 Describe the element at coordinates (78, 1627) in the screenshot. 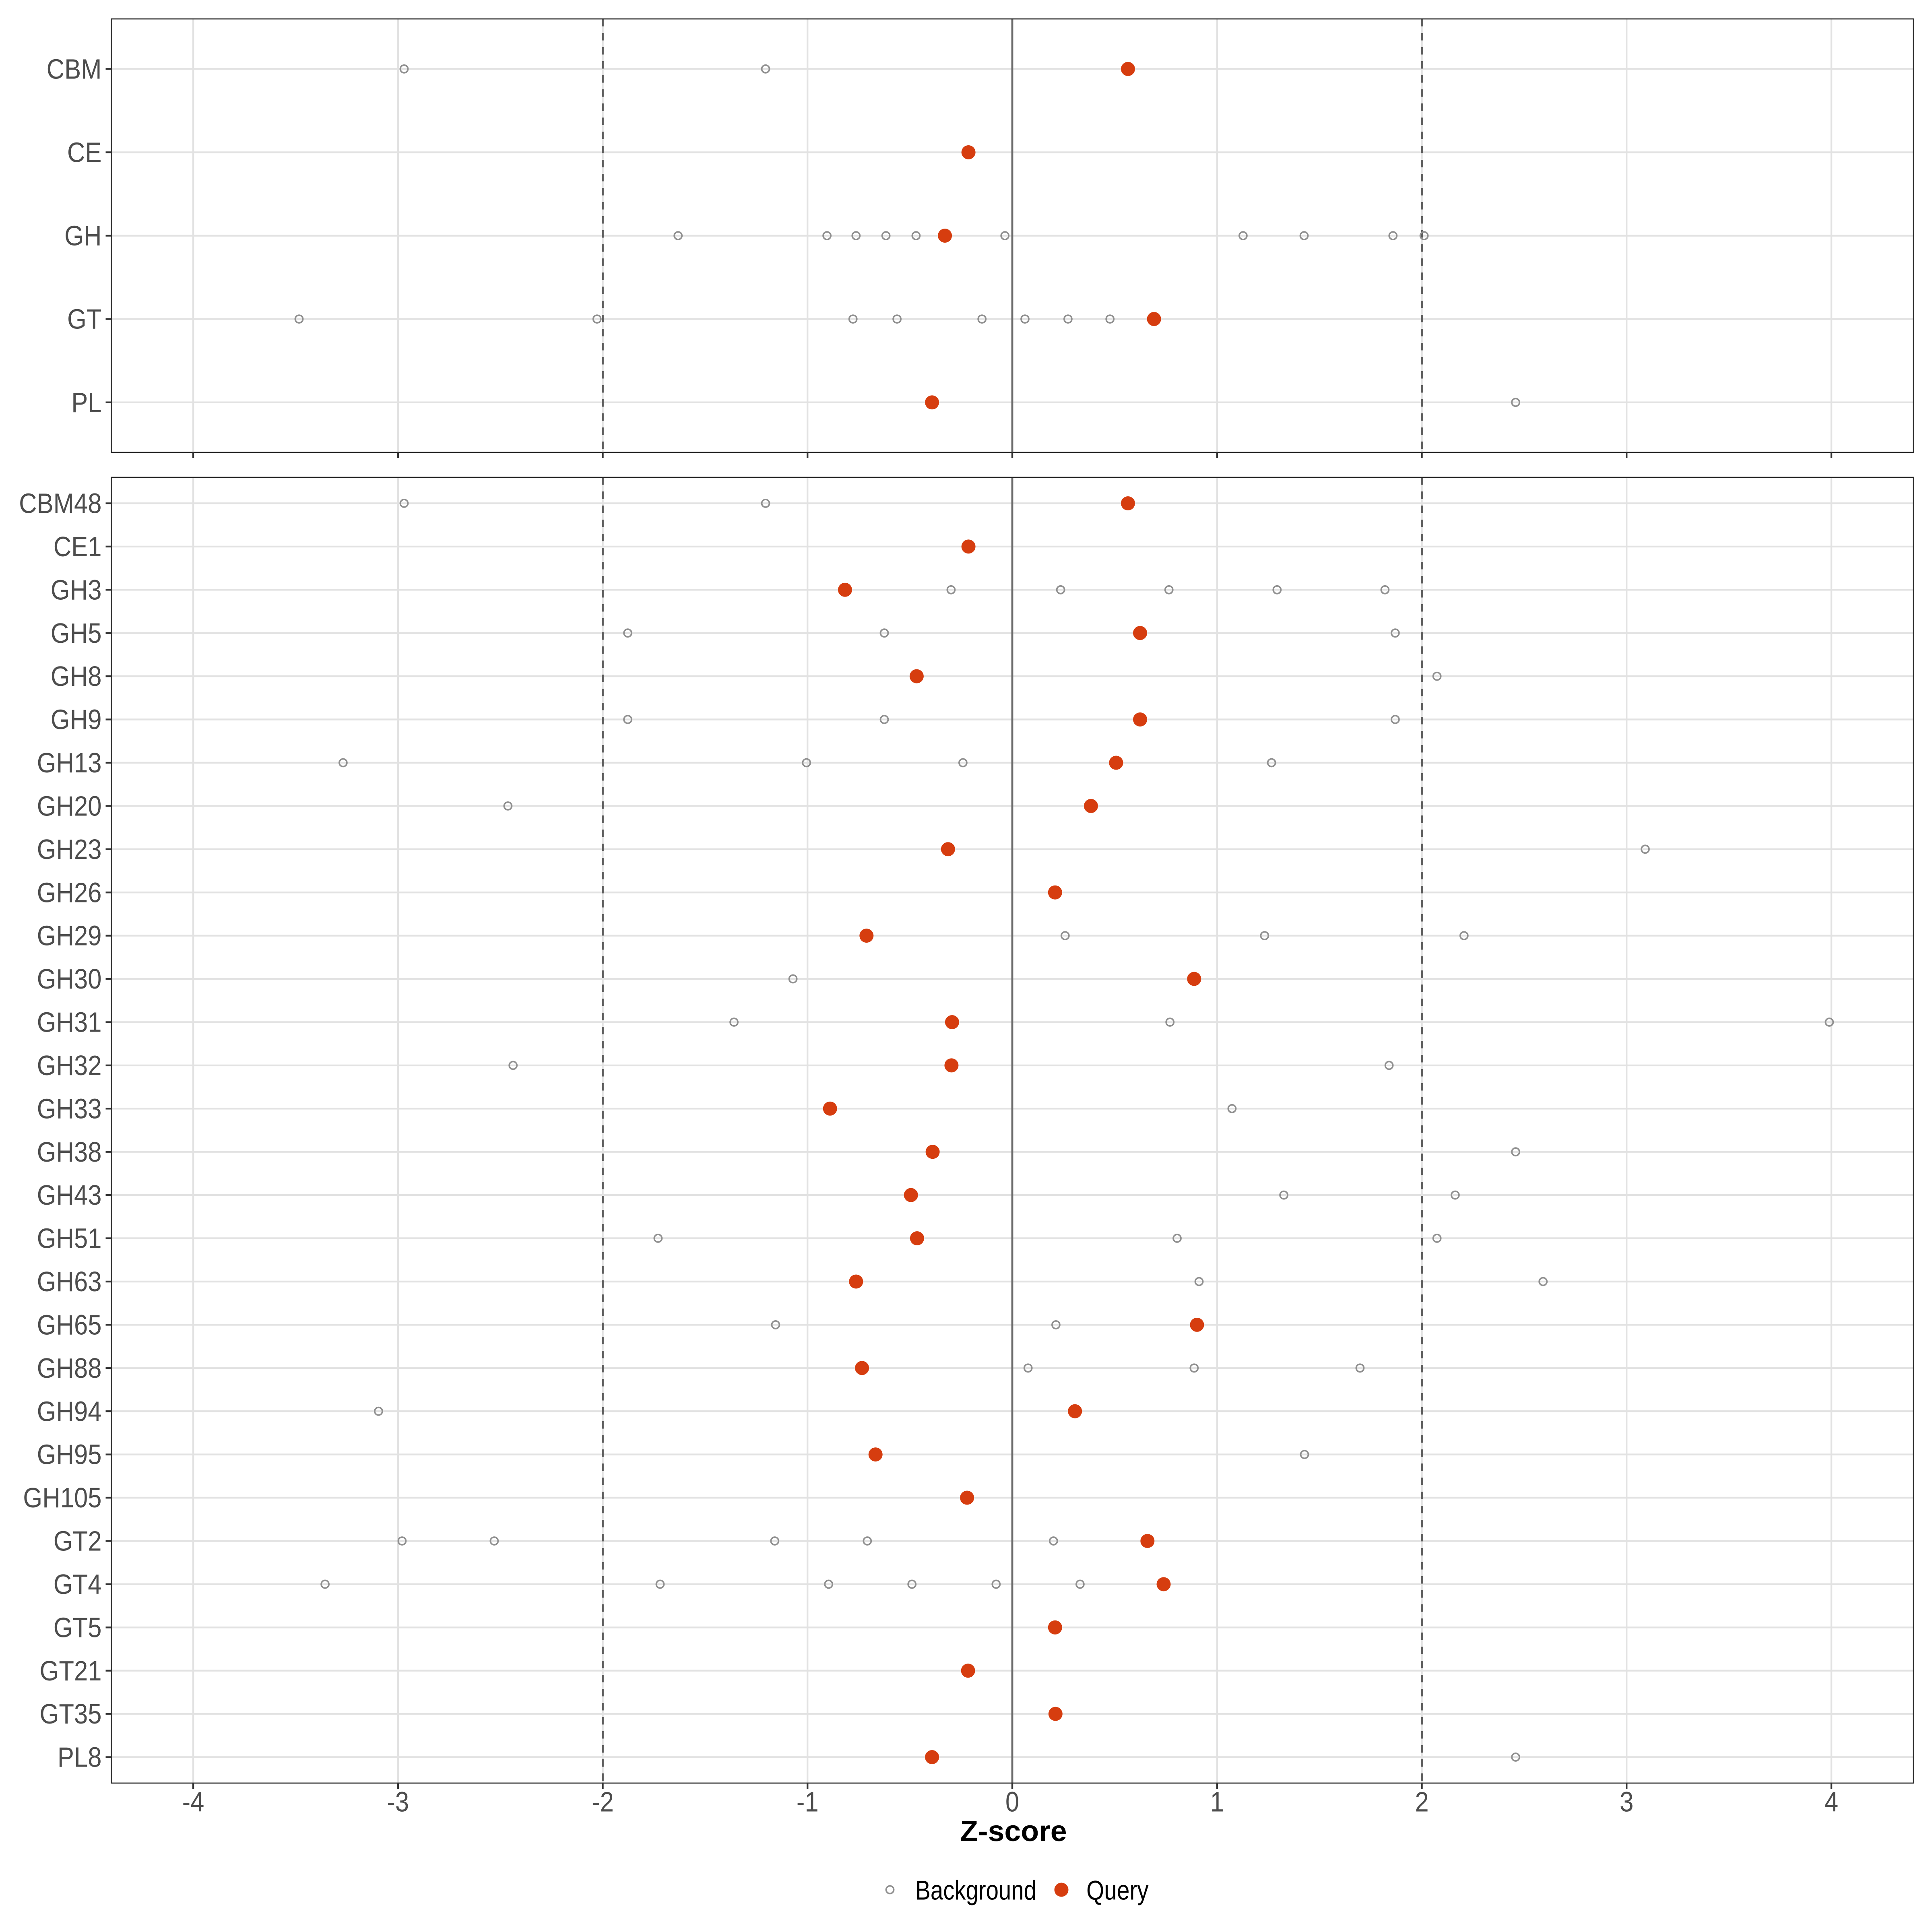

I see `svg-text: GT5` at that location.